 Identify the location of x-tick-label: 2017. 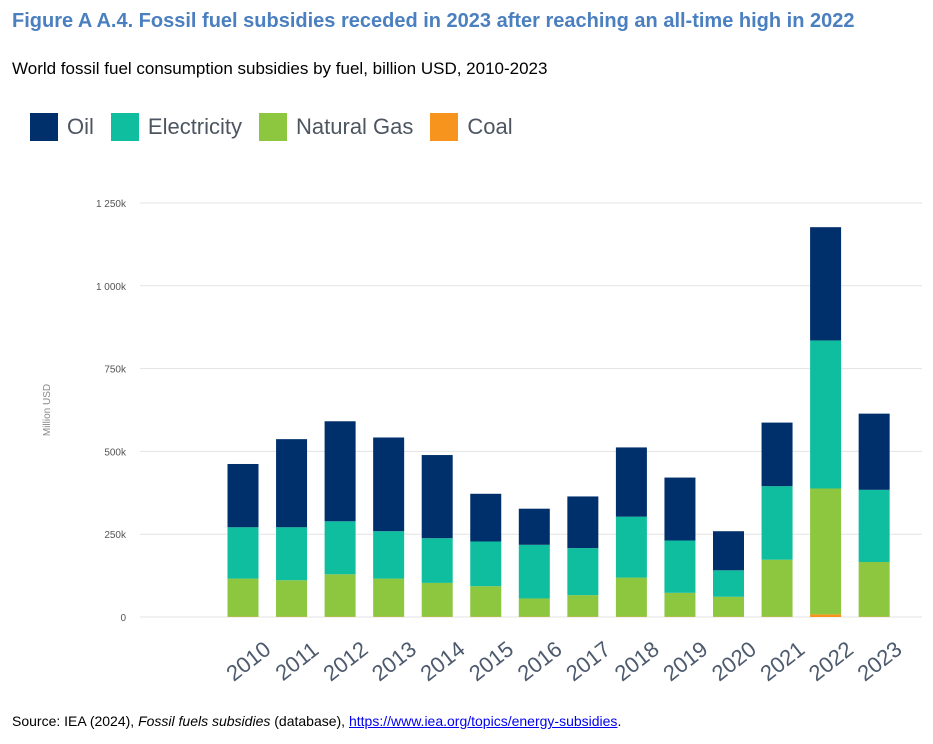
(588, 661).